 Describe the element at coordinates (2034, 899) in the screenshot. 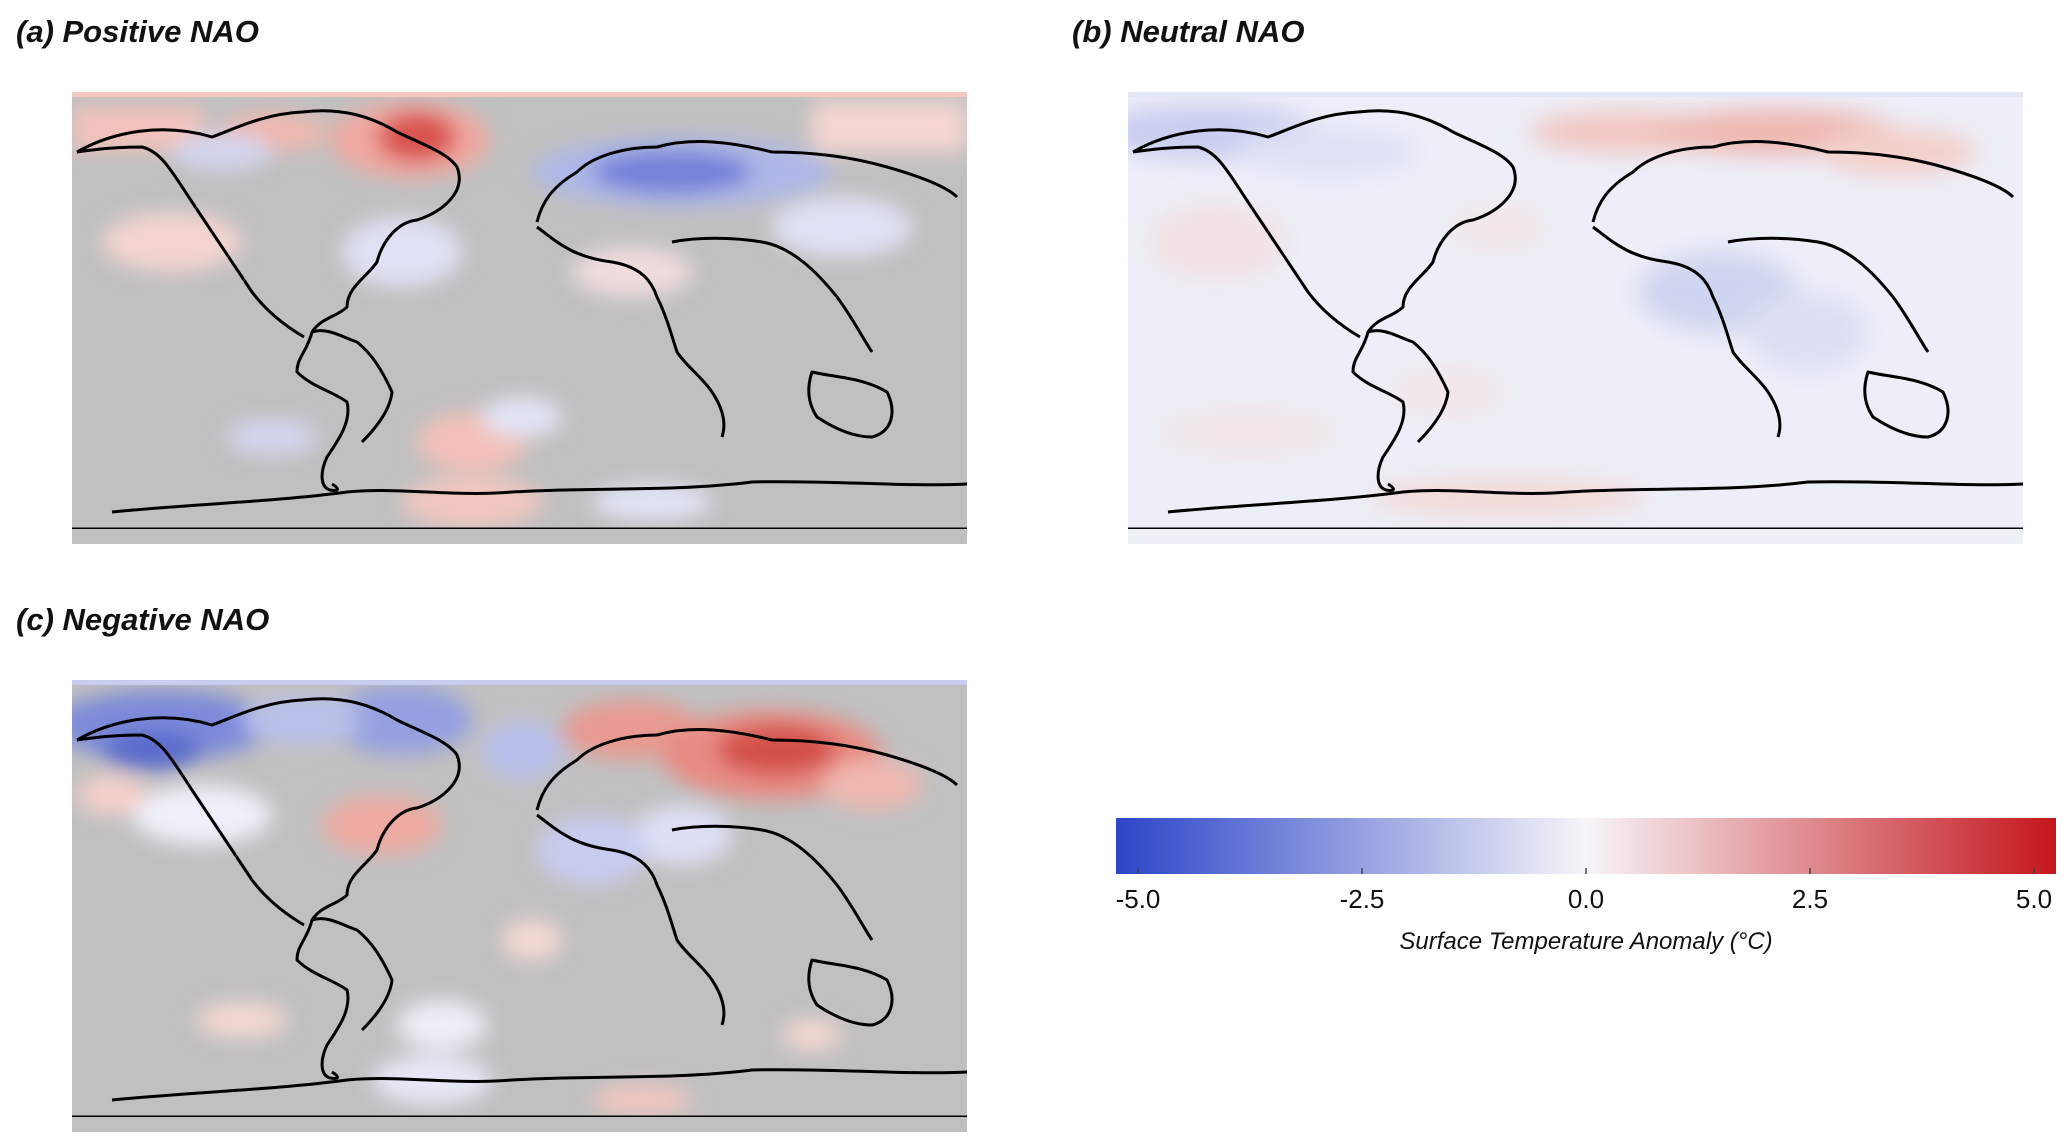

I see `colorbar-tick-label: 5.0` at that location.